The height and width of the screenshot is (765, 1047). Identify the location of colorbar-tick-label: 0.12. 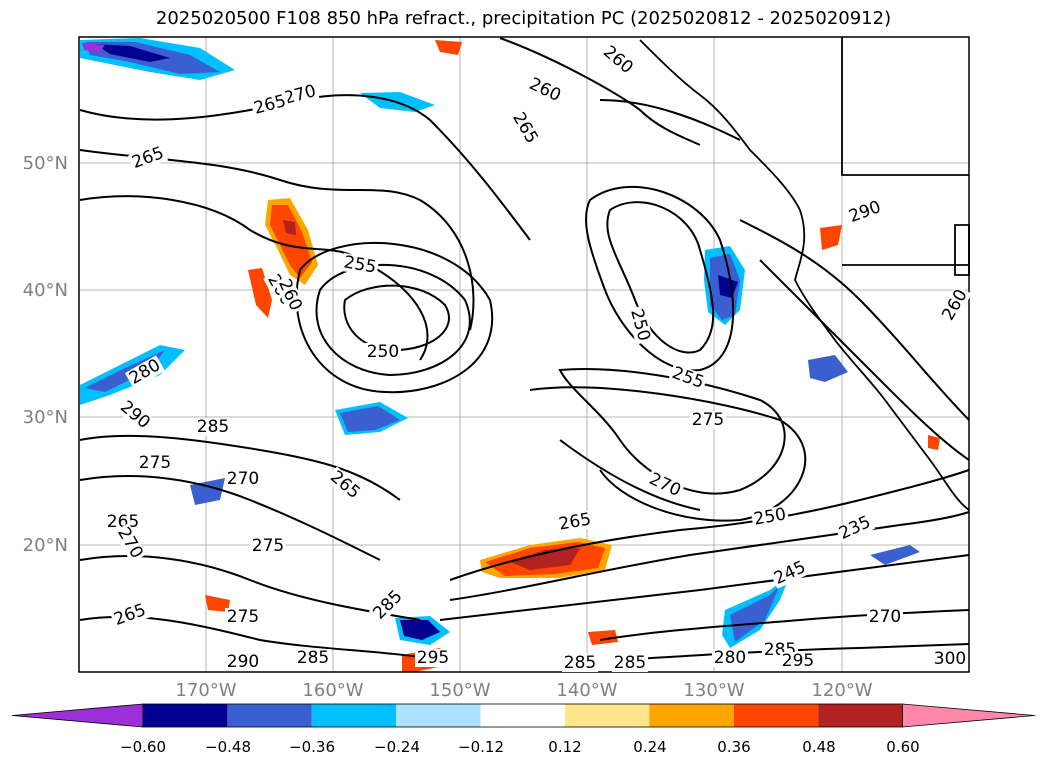
(565, 747).